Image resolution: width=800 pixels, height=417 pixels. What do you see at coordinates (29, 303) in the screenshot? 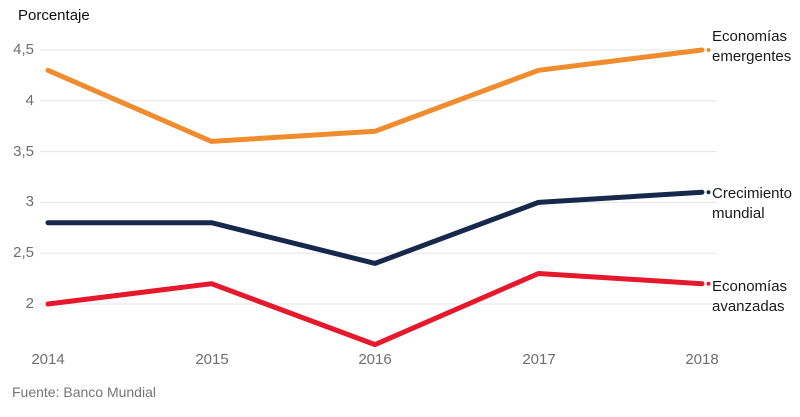
I see `y-axis-tick-label: 2` at bounding box center [29, 303].